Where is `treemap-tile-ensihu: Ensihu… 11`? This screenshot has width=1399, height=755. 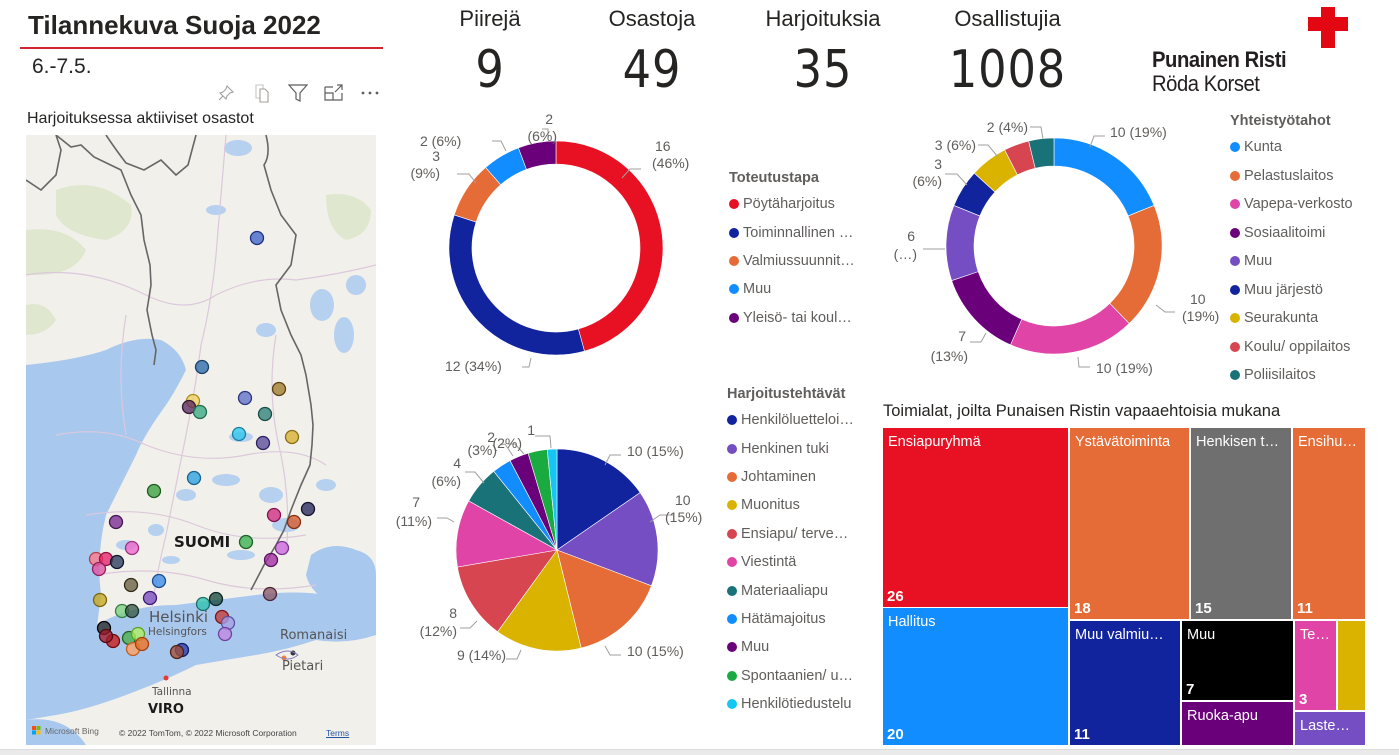
treemap-tile-ensihu: Ensihu… 11 is located at coordinates (1329, 523).